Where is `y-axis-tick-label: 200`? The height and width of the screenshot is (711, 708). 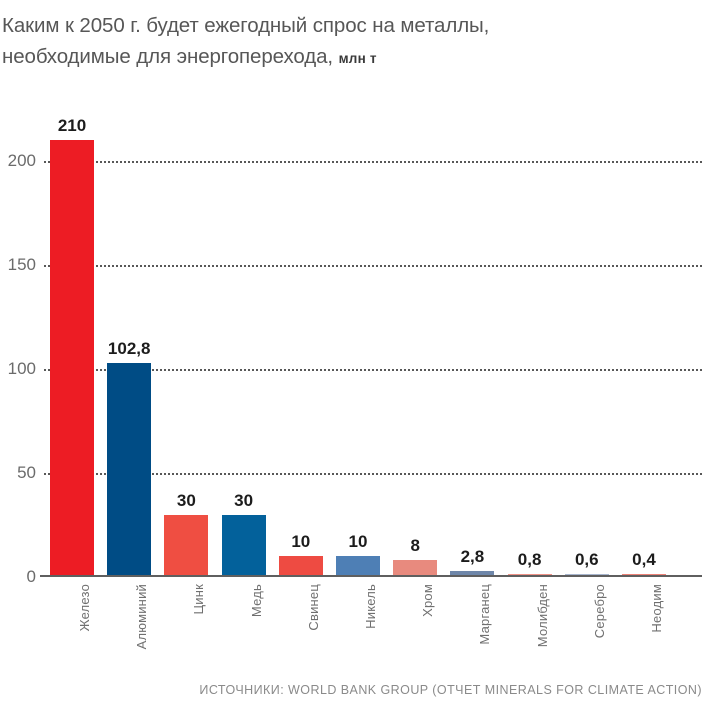
y-axis-tick-label: 200 is located at coordinates (21, 160).